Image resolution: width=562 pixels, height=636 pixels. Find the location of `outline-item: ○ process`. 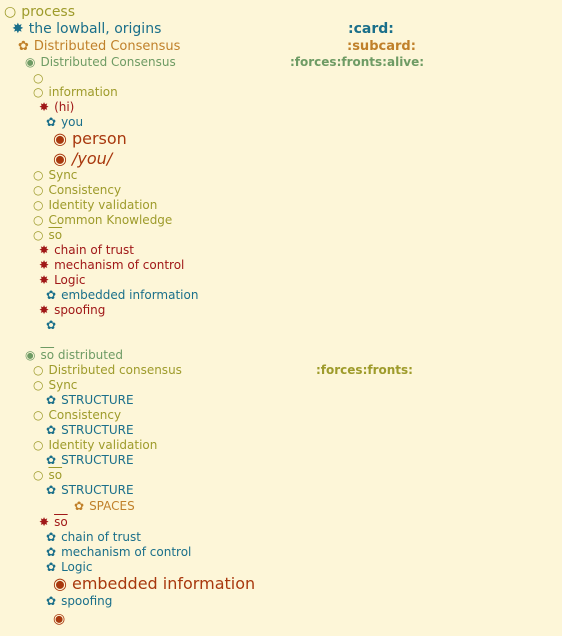

outline-item: ○ process is located at coordinates (39, 12).